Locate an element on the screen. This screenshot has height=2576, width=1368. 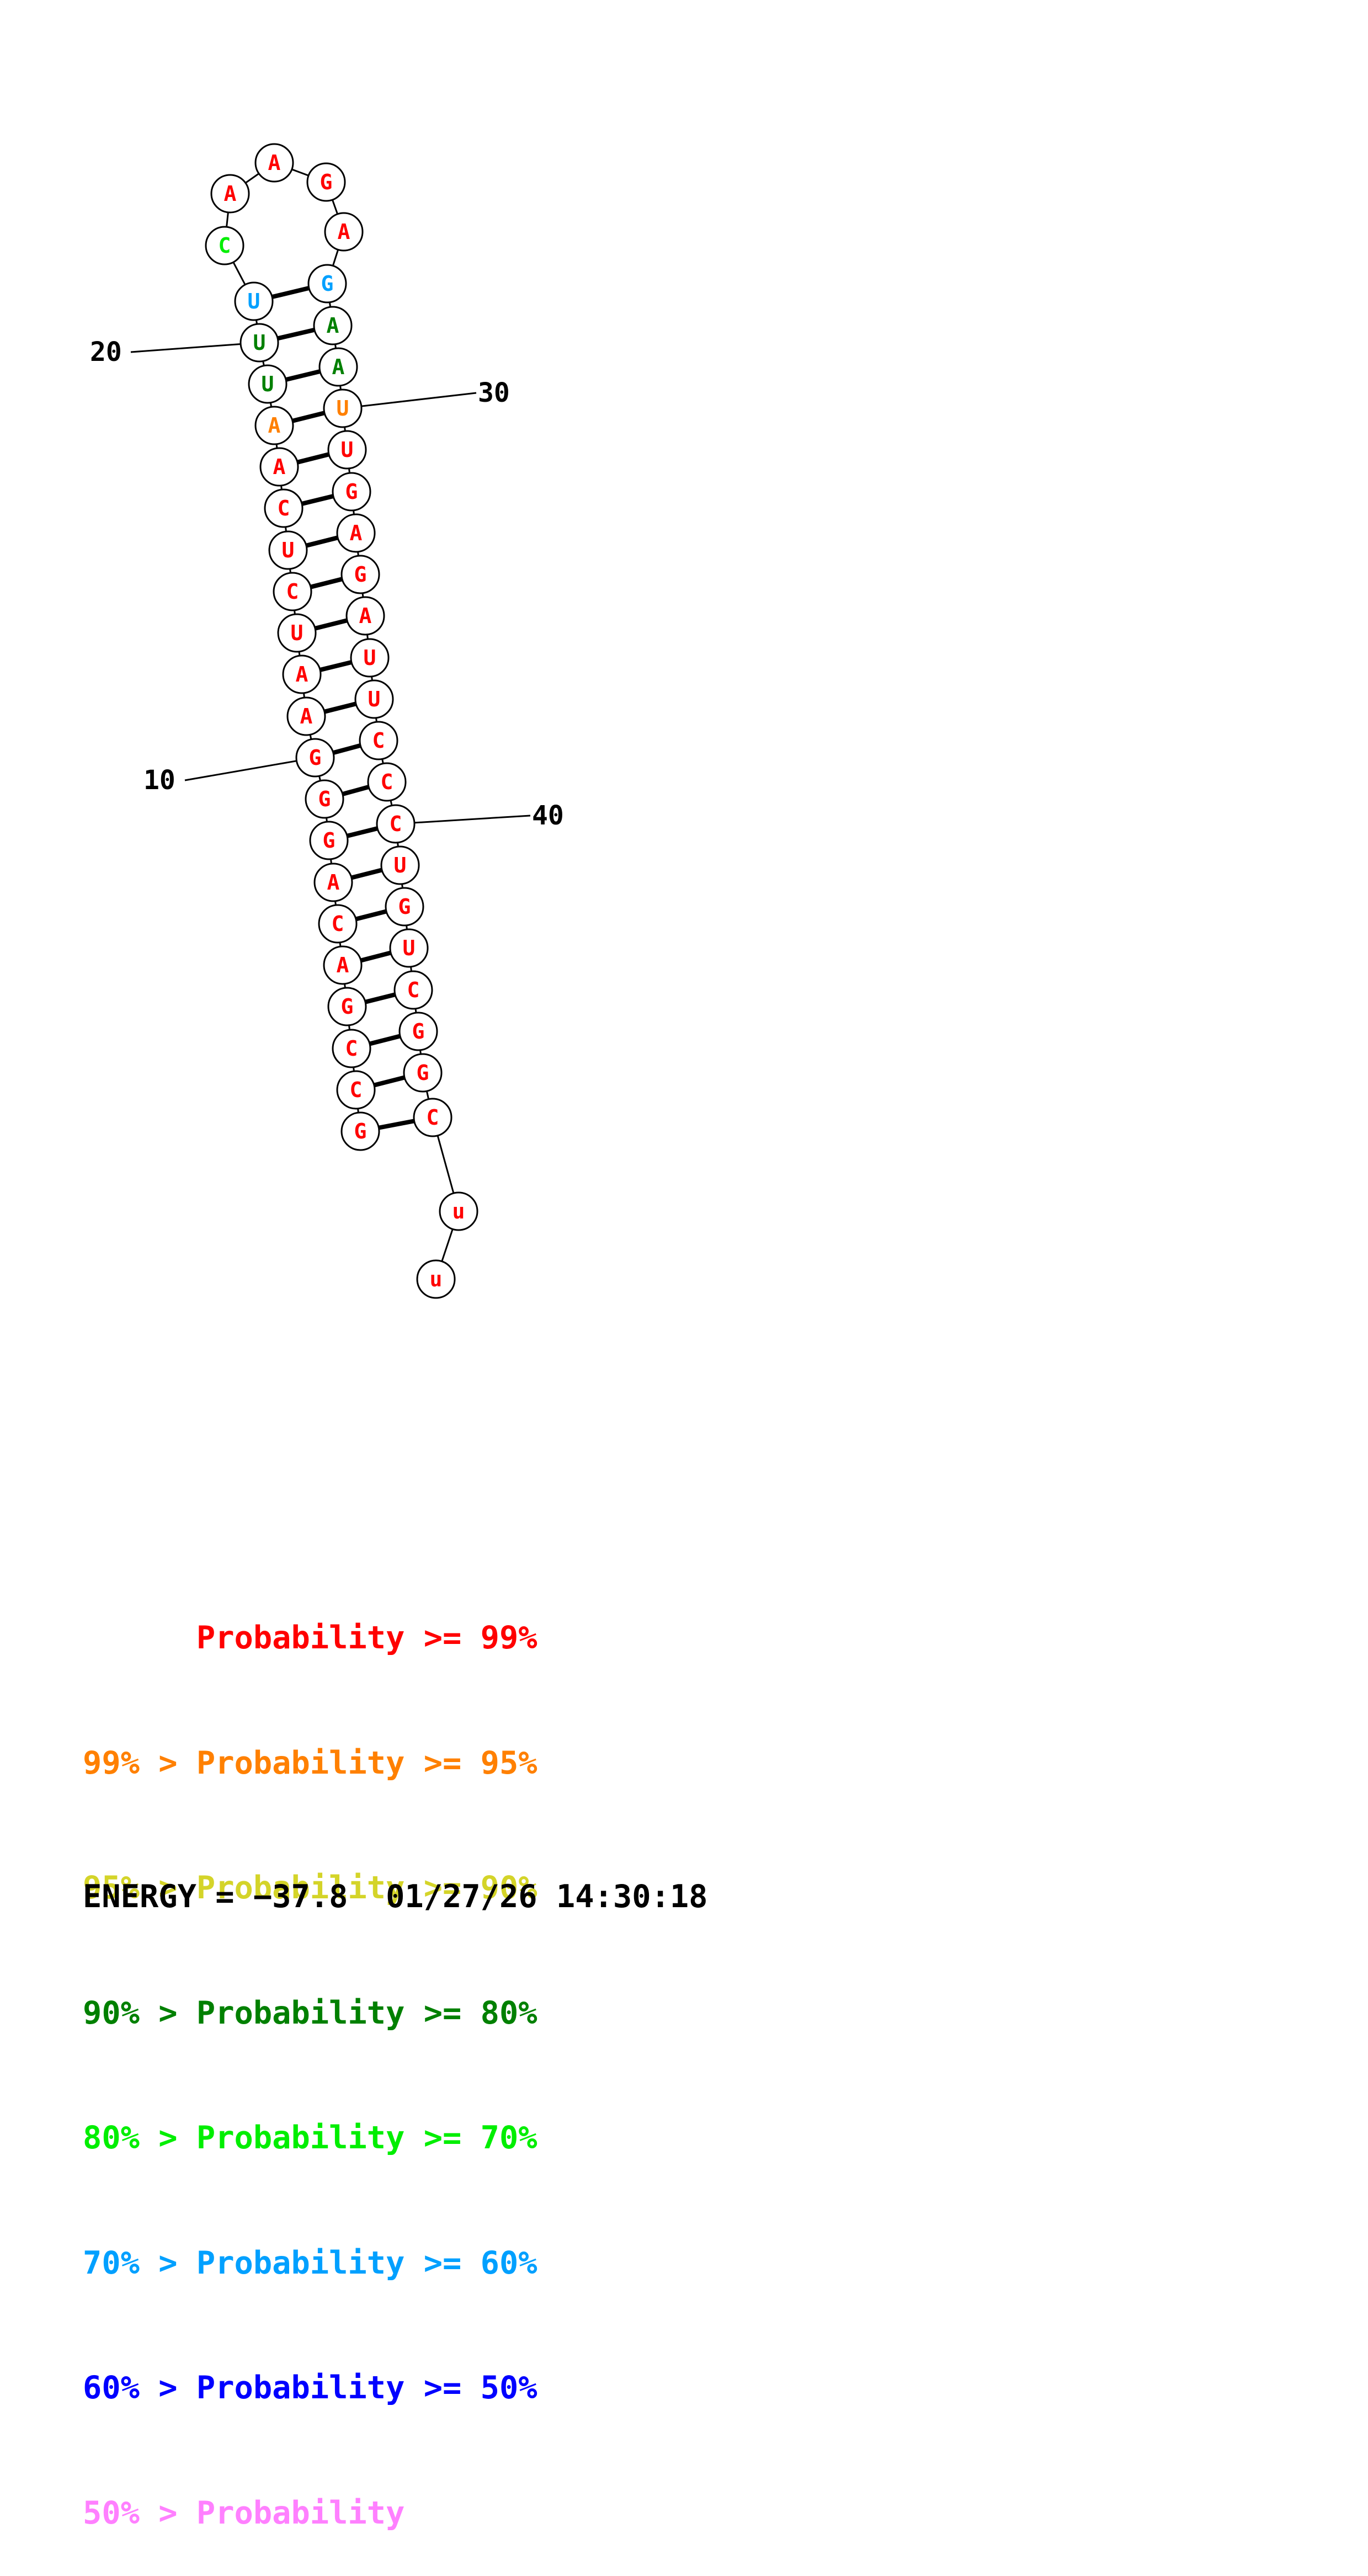
nucleotide-19: U is located at coordinates (268, 384).